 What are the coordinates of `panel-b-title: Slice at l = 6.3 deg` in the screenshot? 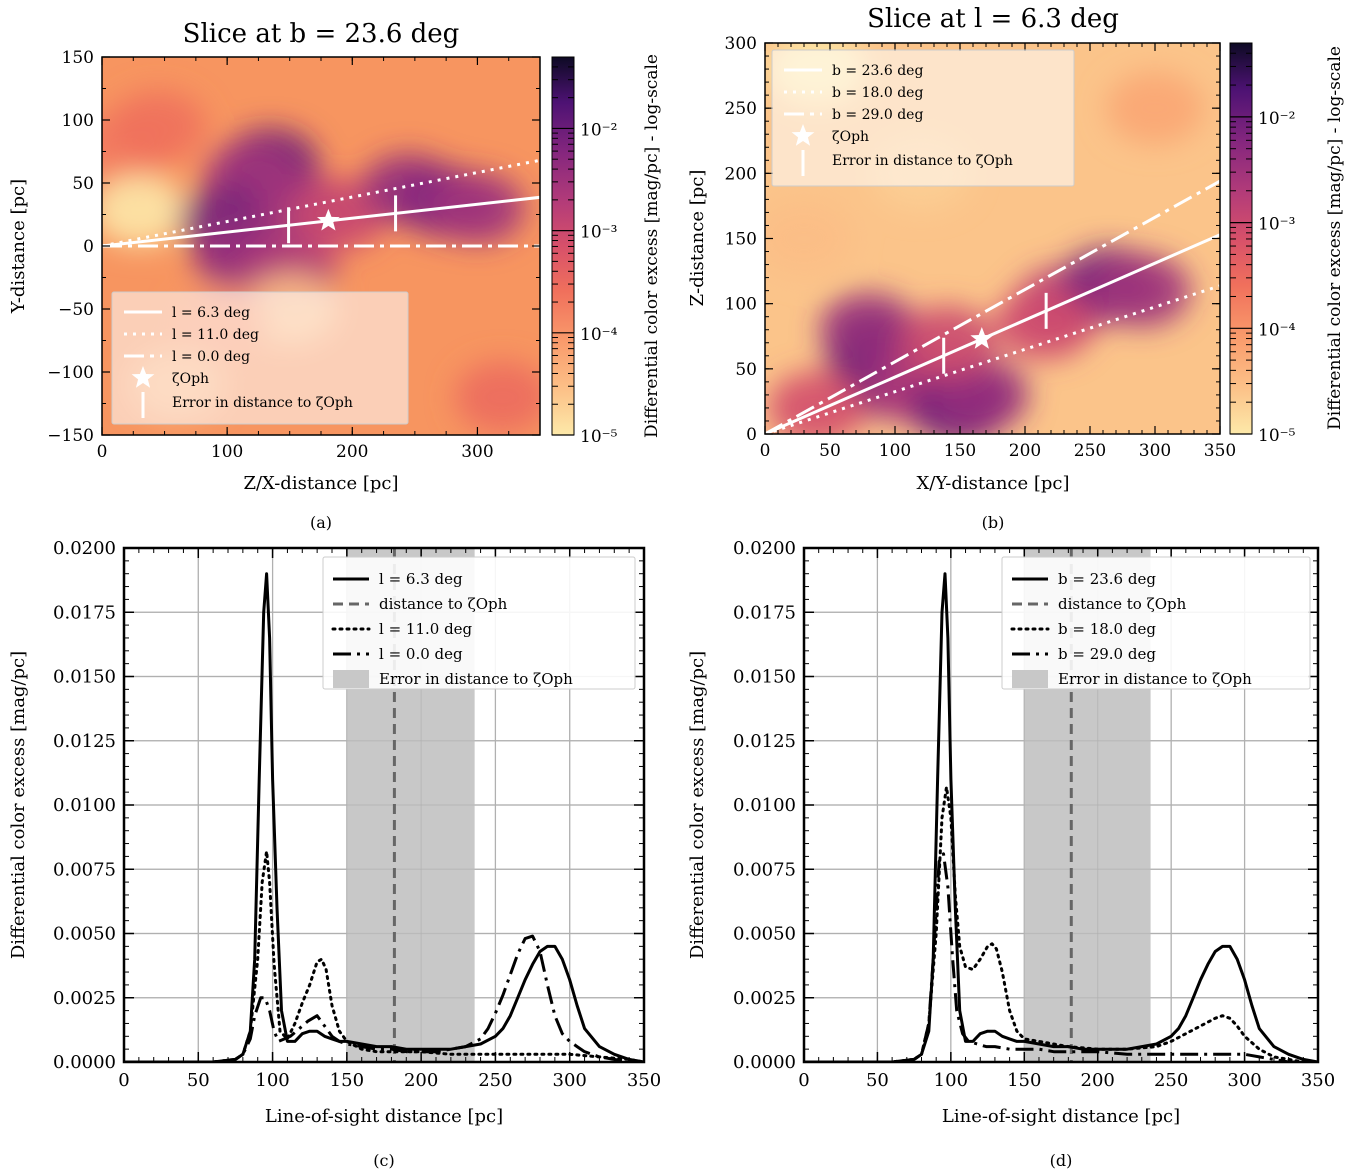 It's located at (993, 19).